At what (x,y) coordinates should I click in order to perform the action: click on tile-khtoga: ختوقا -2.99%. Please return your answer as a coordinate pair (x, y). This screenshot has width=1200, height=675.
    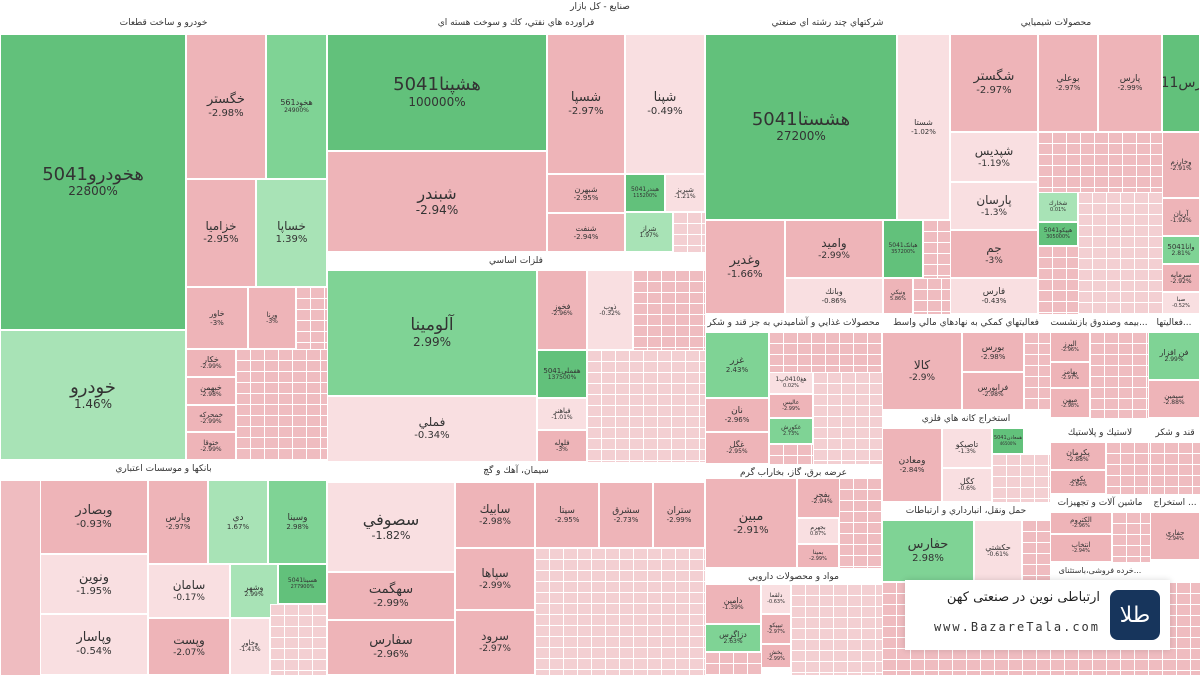
    Looking at the image, I should click on (211, 446).